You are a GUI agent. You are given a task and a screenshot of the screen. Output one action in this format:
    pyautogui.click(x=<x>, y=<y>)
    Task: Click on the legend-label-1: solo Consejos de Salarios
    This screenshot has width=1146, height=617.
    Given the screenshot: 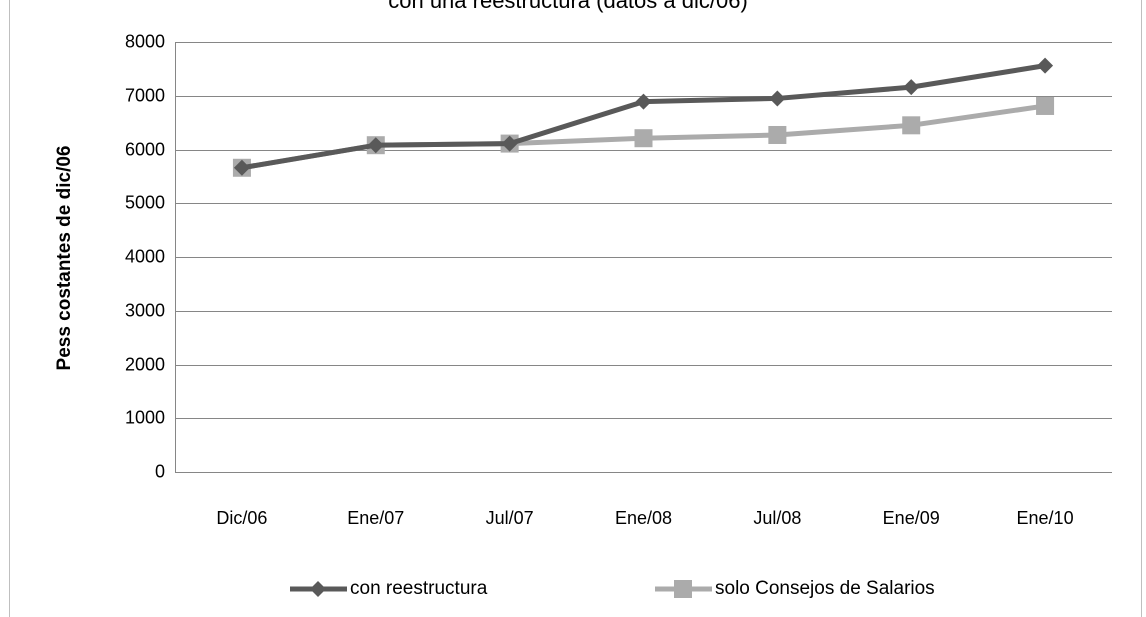 What is the action you would take?
    pyautogui.click(x=825, y=588)
    